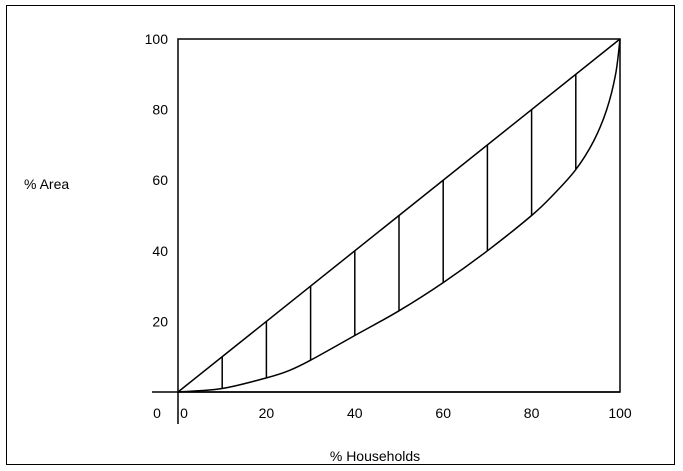 Image resolution: width=683 pixels, height=471 pixels. What do you see at coordinates (160, 110) in the screenshot?
I see `y-tick-label: 80` at bounding box center [160, 110].